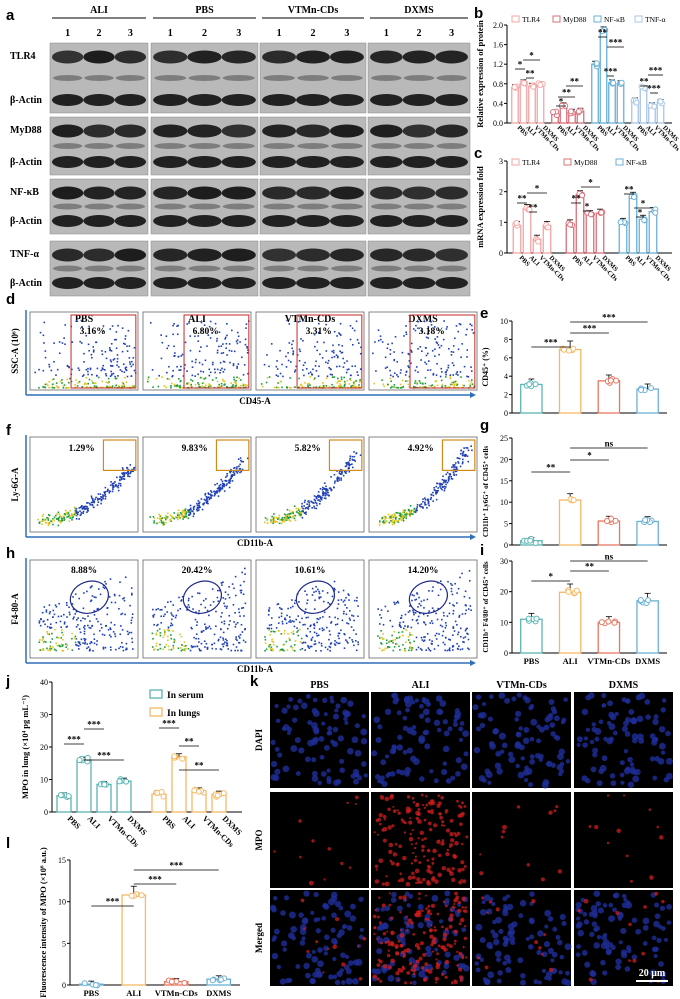 The height and width of the screenshot is (999, 680). I want to click on panel-letter-a: a, so click(10, 15).